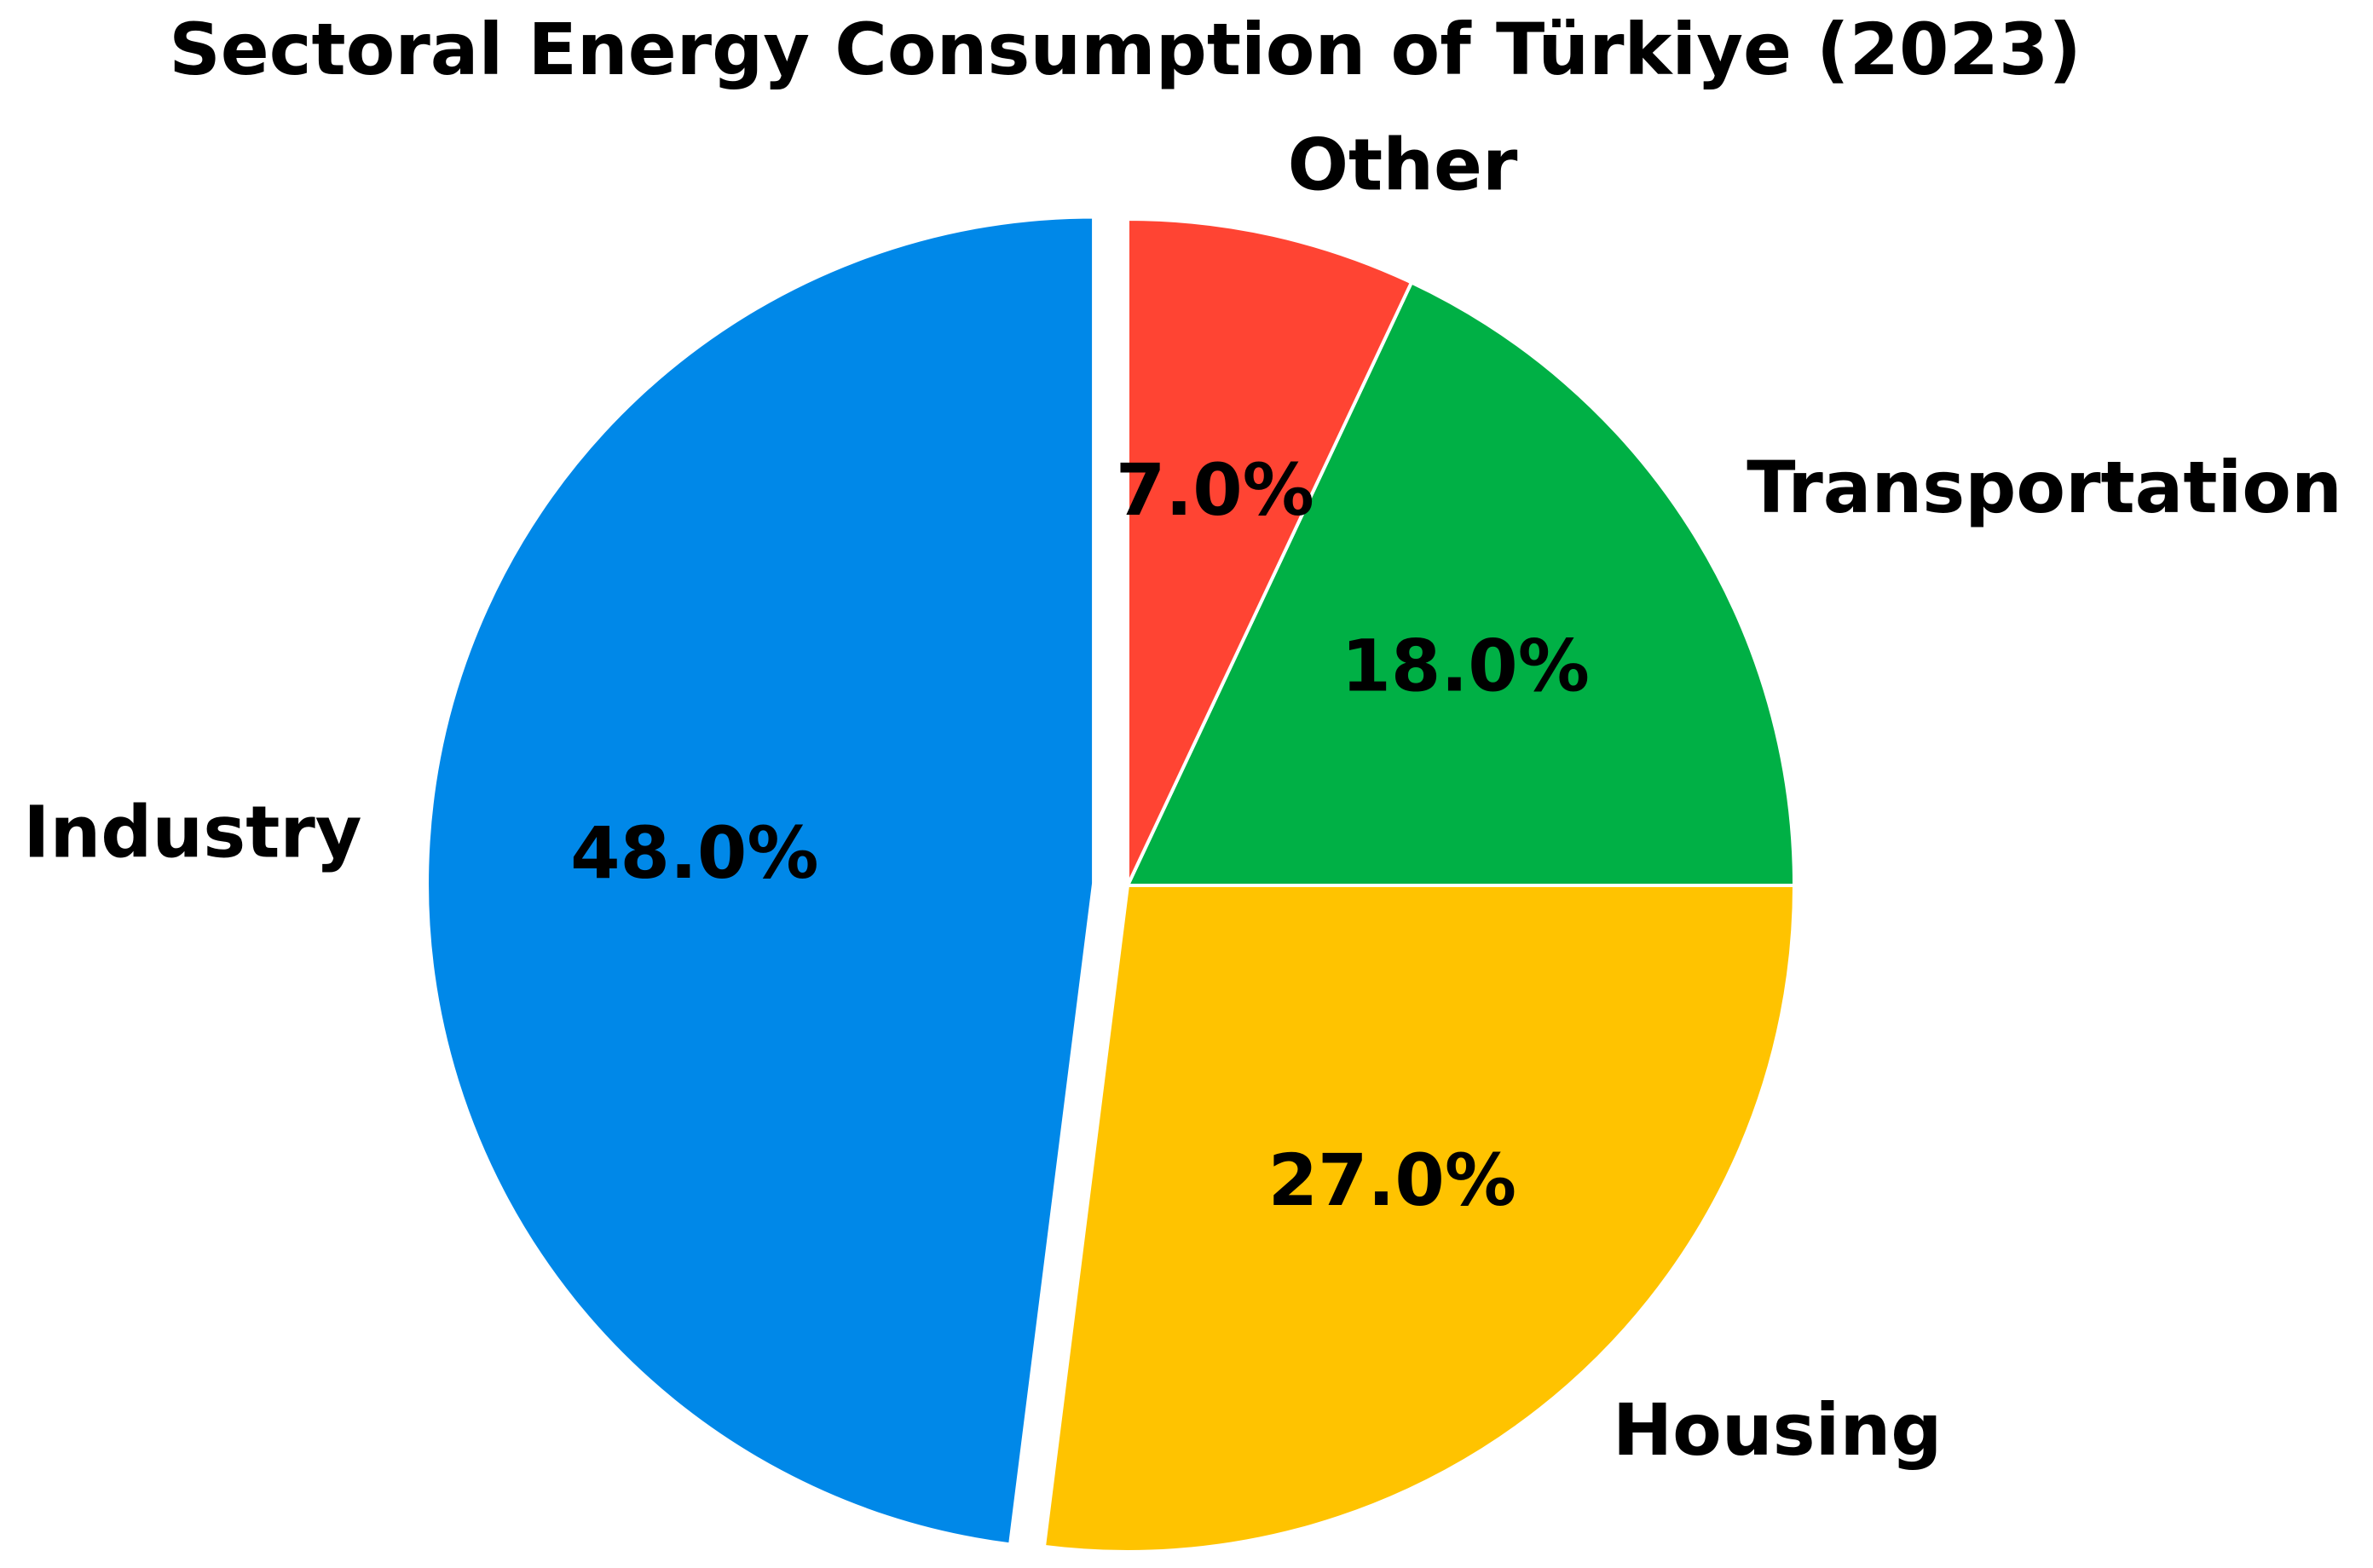 The width and height of the screenshot is (2373, 1568). Describe the element at coordinates (2044, 487) in the screenshot. I see `slice-label: Transportation` at that location.